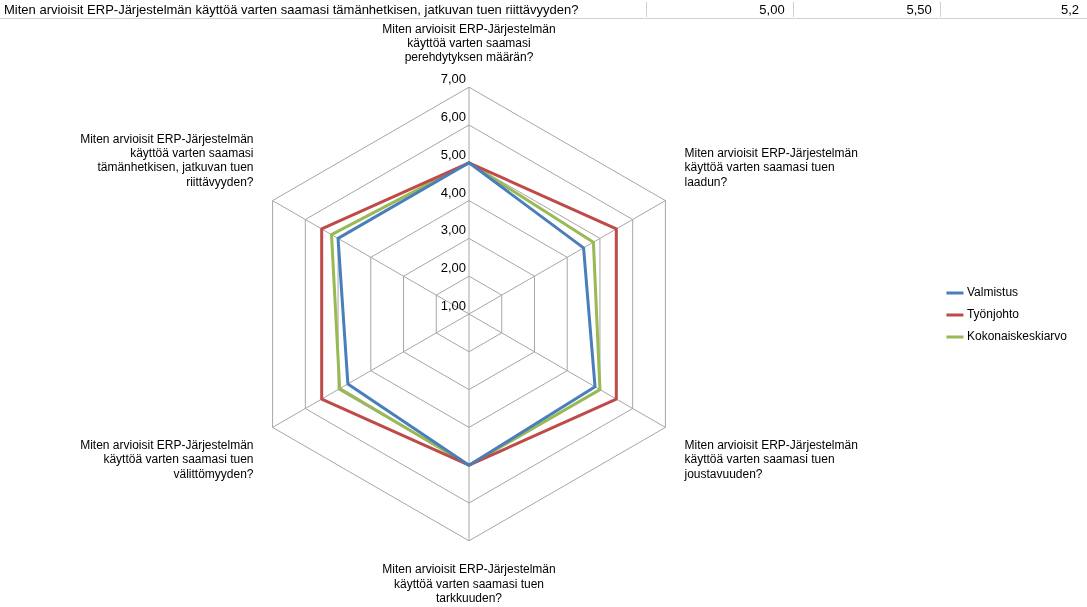 Image resolution: width=1087 pixels, height=607 pixels. I want to click on y-tick-label: 2,00, so click(453, 268).